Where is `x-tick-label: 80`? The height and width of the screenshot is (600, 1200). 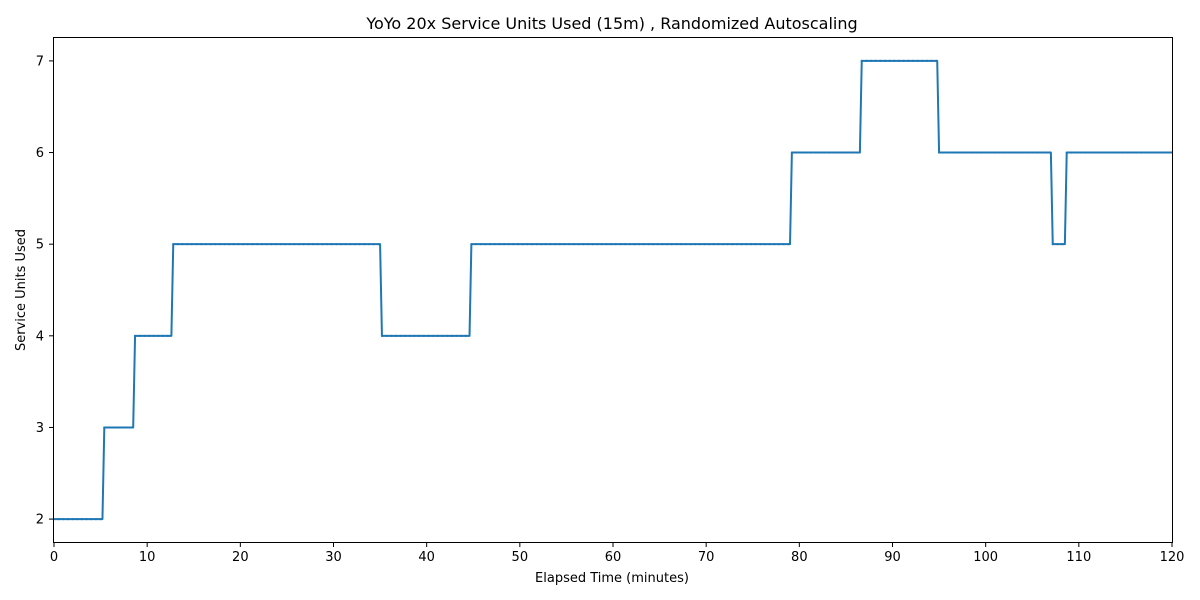
x-tick-label: 80 is located at coordinates (799, 557).